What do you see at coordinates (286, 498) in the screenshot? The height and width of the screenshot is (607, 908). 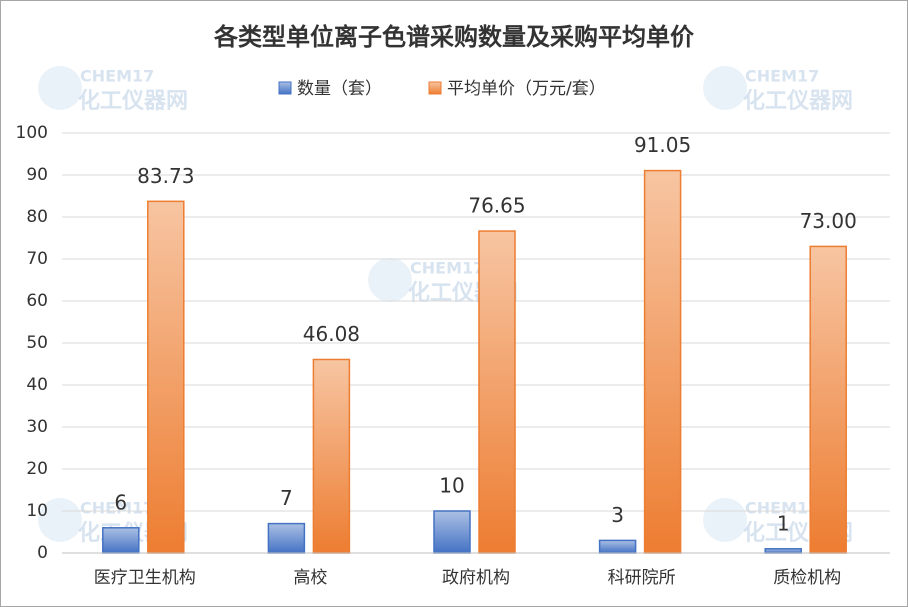 I see `data-label: 7` at bounding box center [286, 498].